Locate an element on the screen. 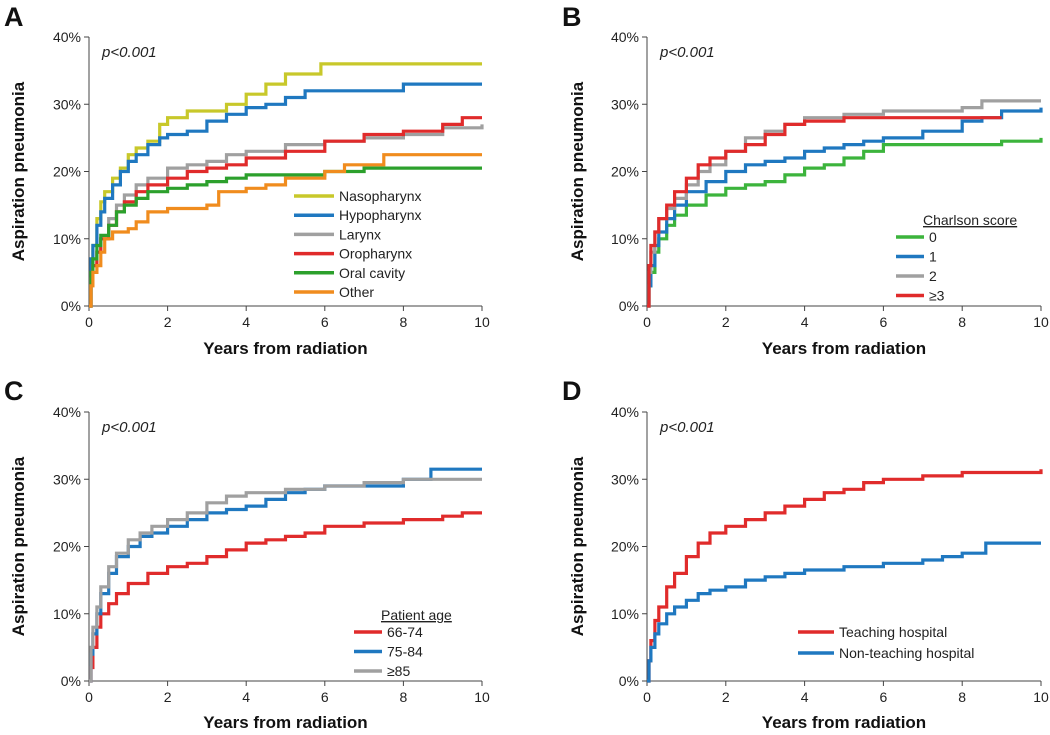  series-line--3 is located at coordinates (824, 212).